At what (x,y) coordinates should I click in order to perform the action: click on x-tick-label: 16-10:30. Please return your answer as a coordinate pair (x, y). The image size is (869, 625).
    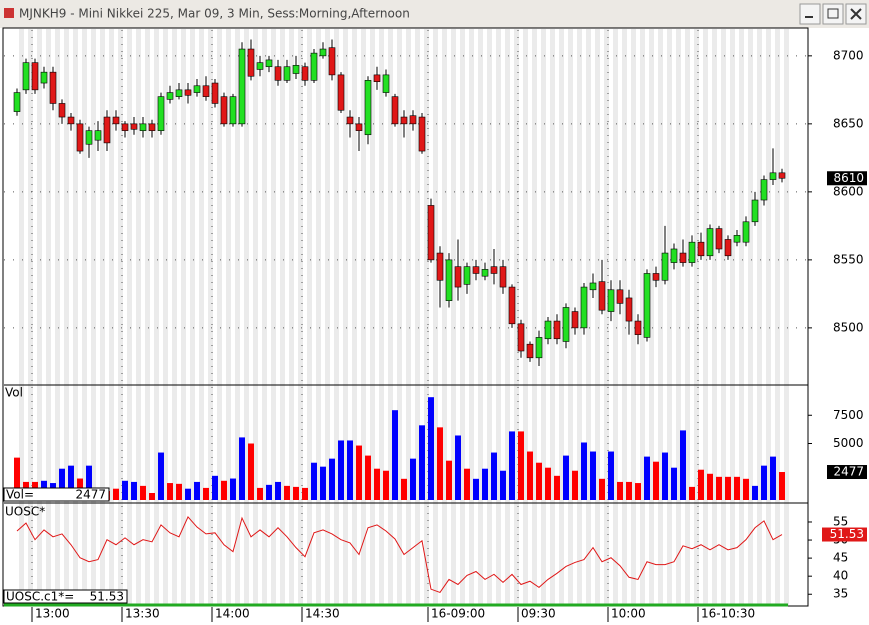
    Looking at the image, I should click on (728, 614).